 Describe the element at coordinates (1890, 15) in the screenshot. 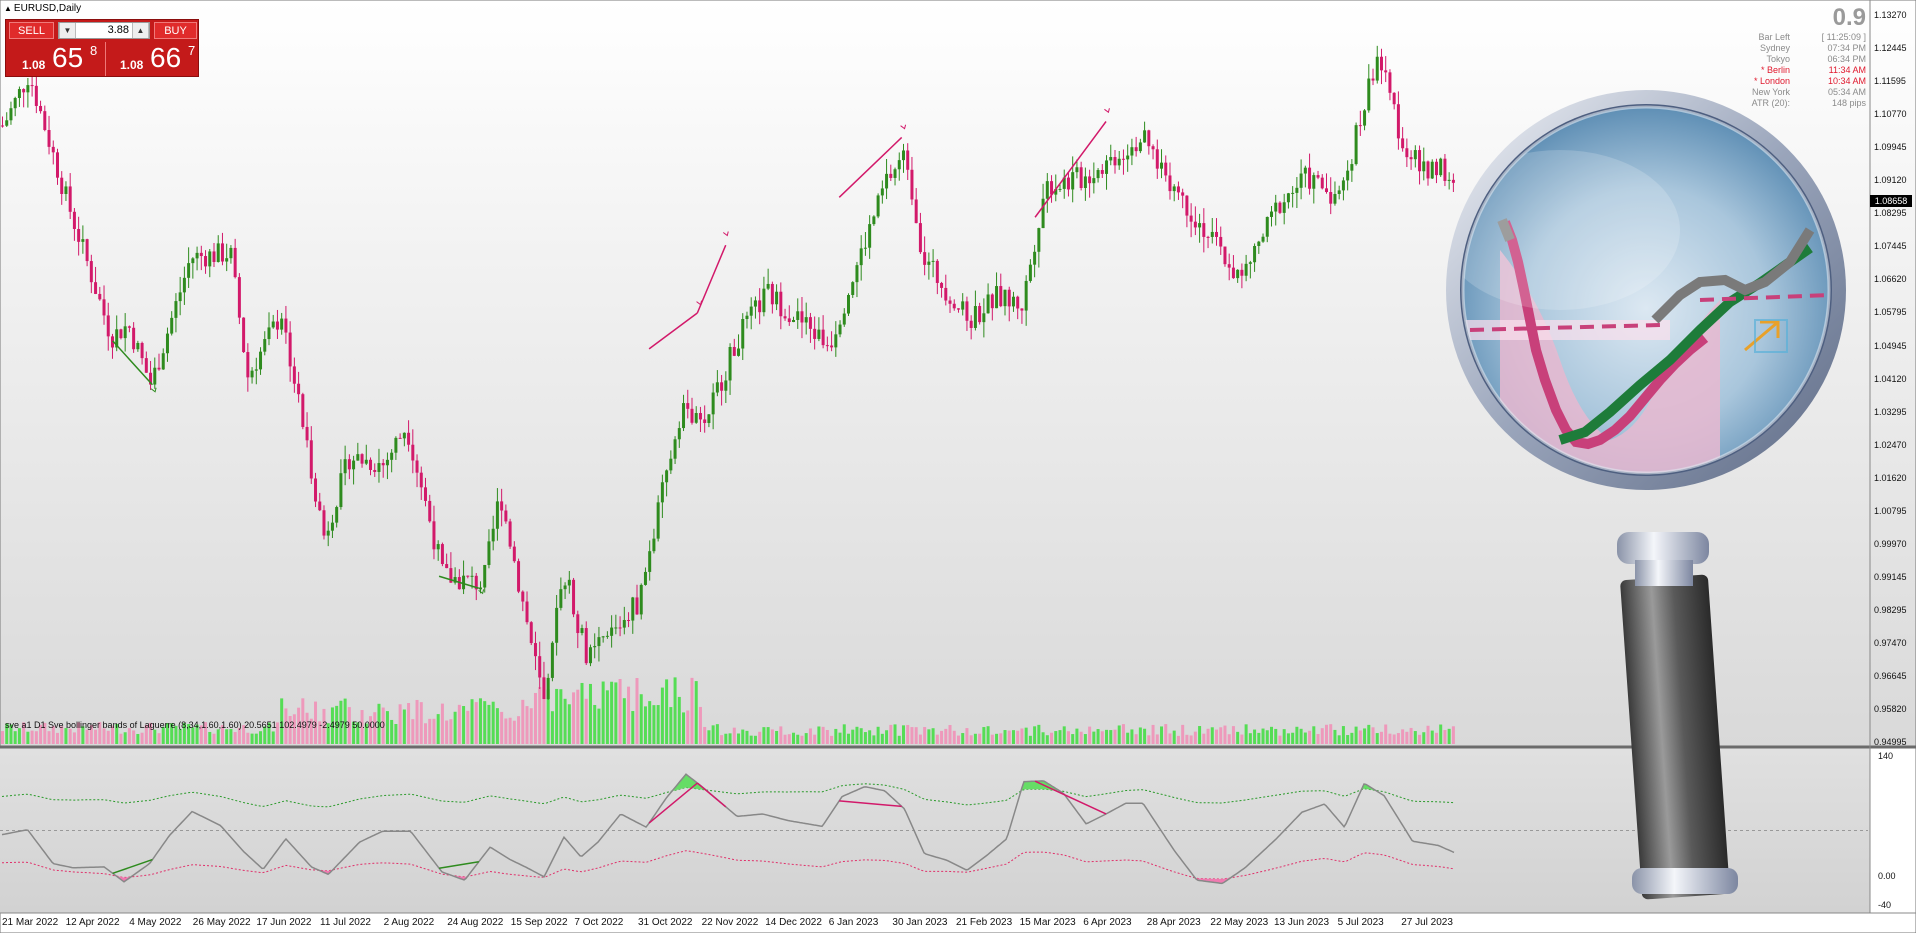

I see `price-tick-label: 1.13270` at that location.